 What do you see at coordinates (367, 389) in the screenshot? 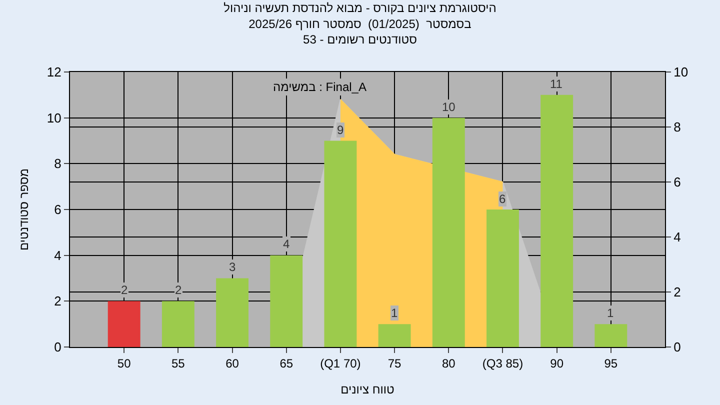
I see `x-axis-title: טווח ציונים` at bounding box center [367, 389].